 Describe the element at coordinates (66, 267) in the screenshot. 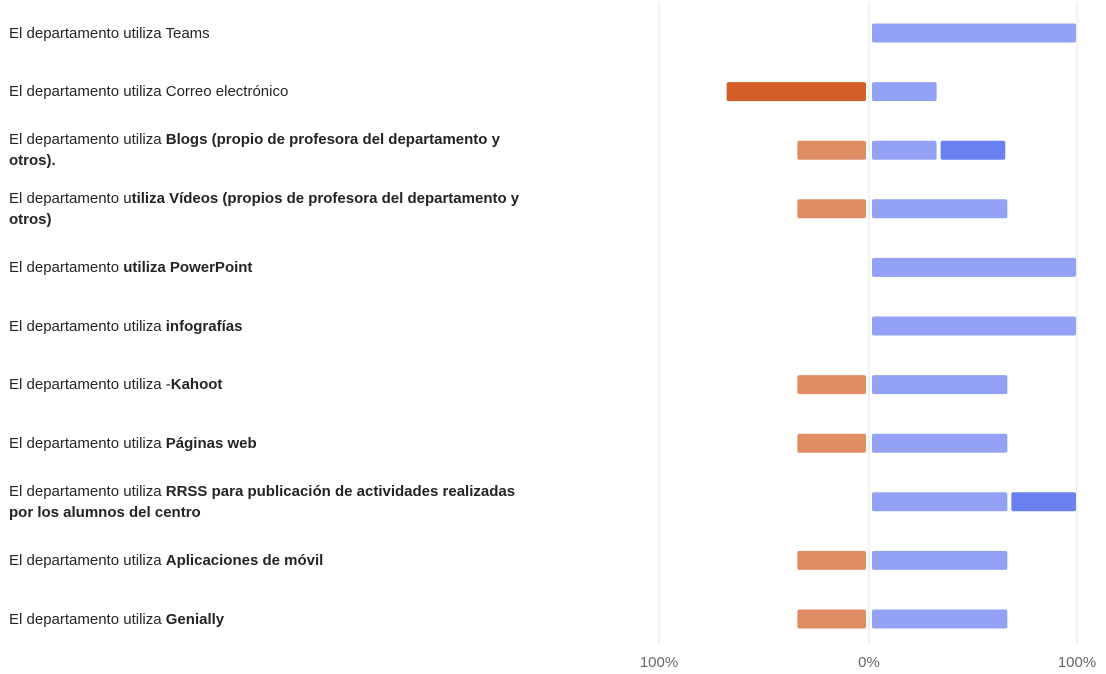

I see `row-label-prefix: El departamento` at that location.